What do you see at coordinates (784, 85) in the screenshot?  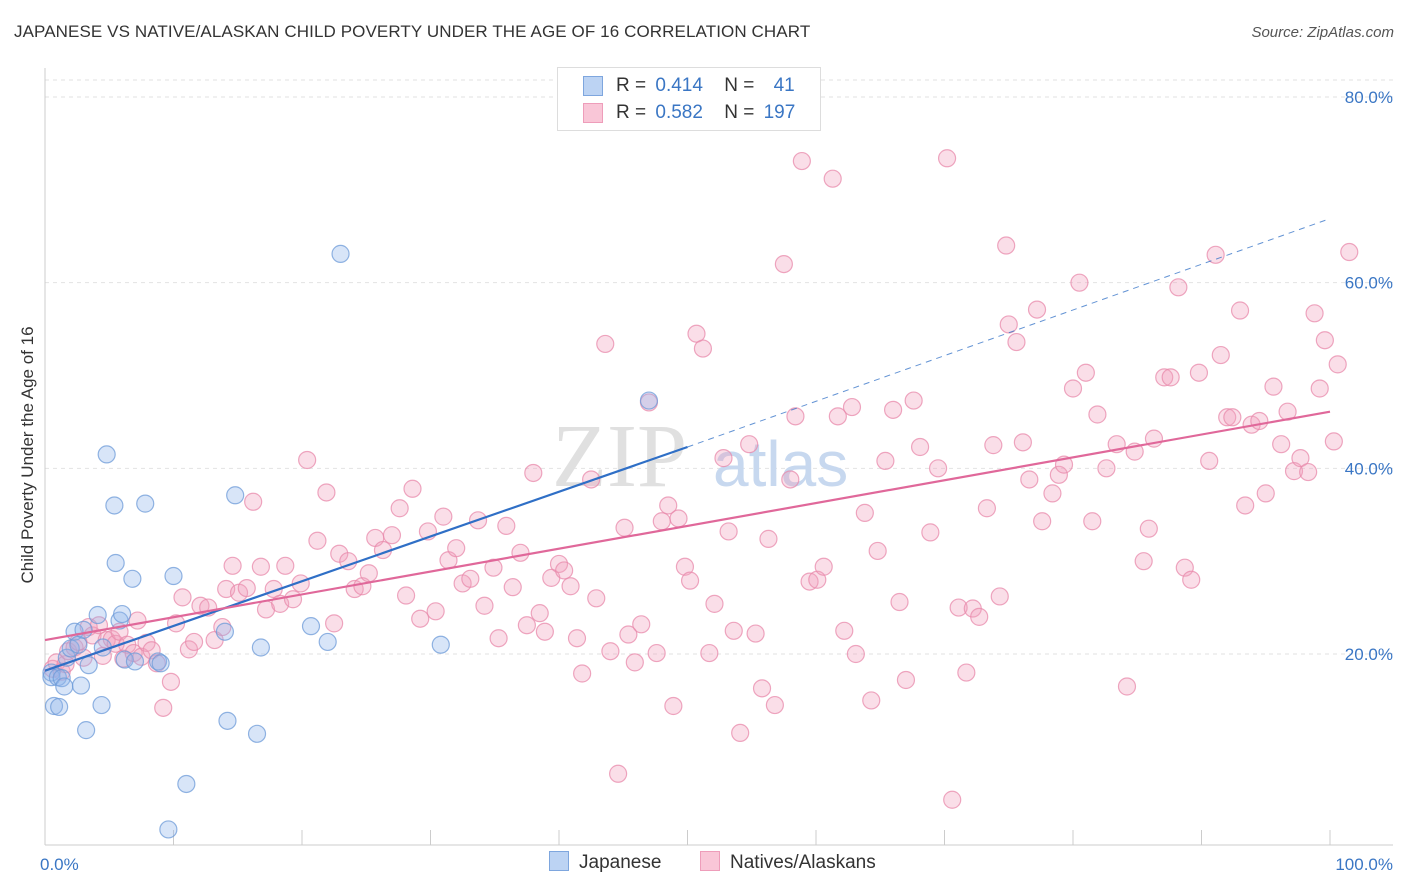 I see `legend-n-value-japanese: 41` at bounding box center [784, 85].